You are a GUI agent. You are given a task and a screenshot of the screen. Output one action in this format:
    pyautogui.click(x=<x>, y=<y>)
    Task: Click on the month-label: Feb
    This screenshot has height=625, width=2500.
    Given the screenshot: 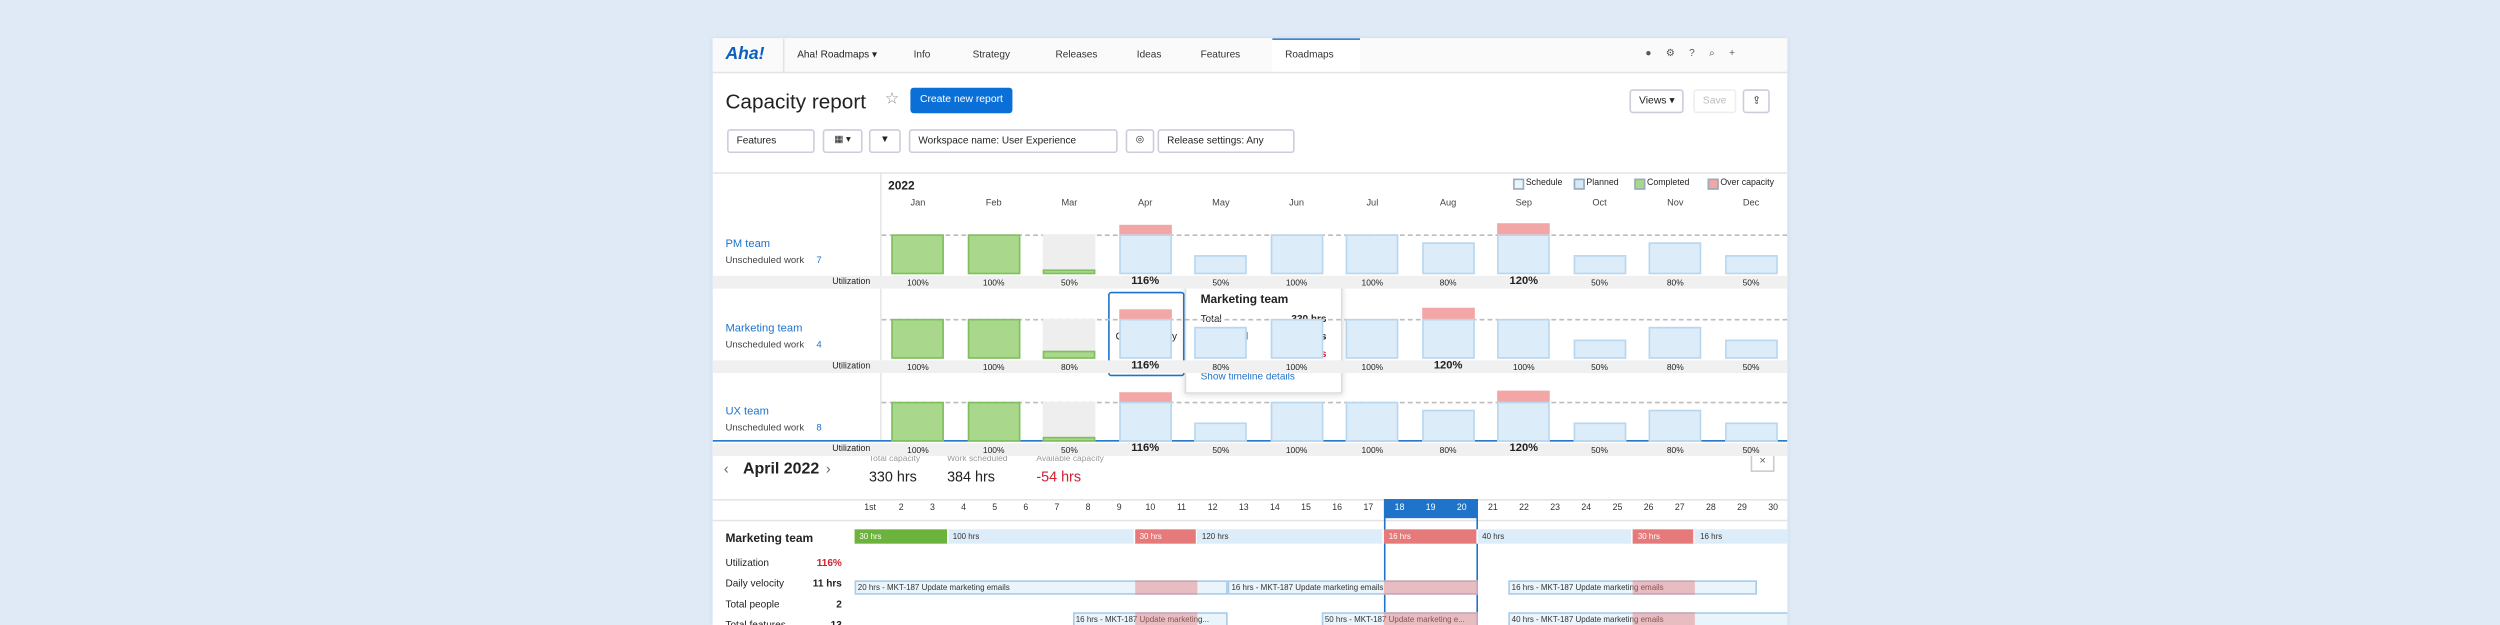 What is the action you would take?
    pyautogui.click(x=993, y=204)
    